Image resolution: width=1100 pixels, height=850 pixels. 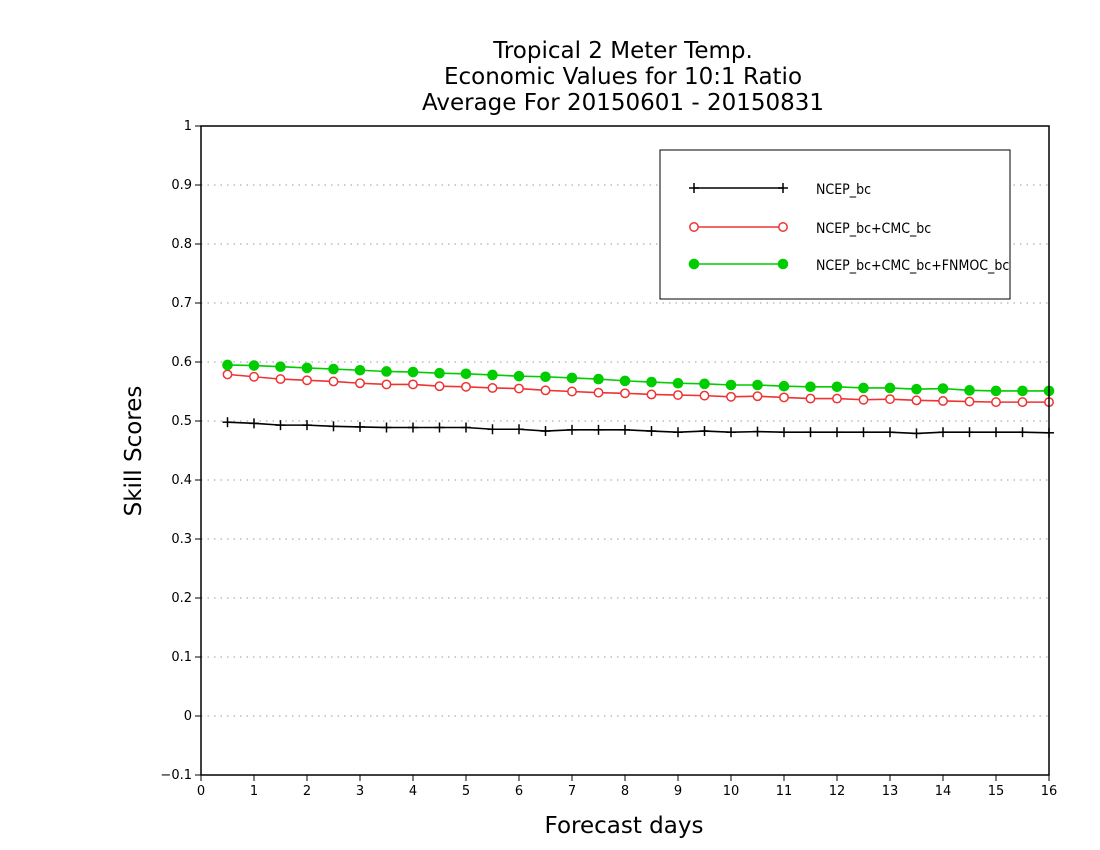 What do you see at coordinates (625, 791) in the screenshot?
I see `x-tick-label: 8` at bounding box center [625, 791].